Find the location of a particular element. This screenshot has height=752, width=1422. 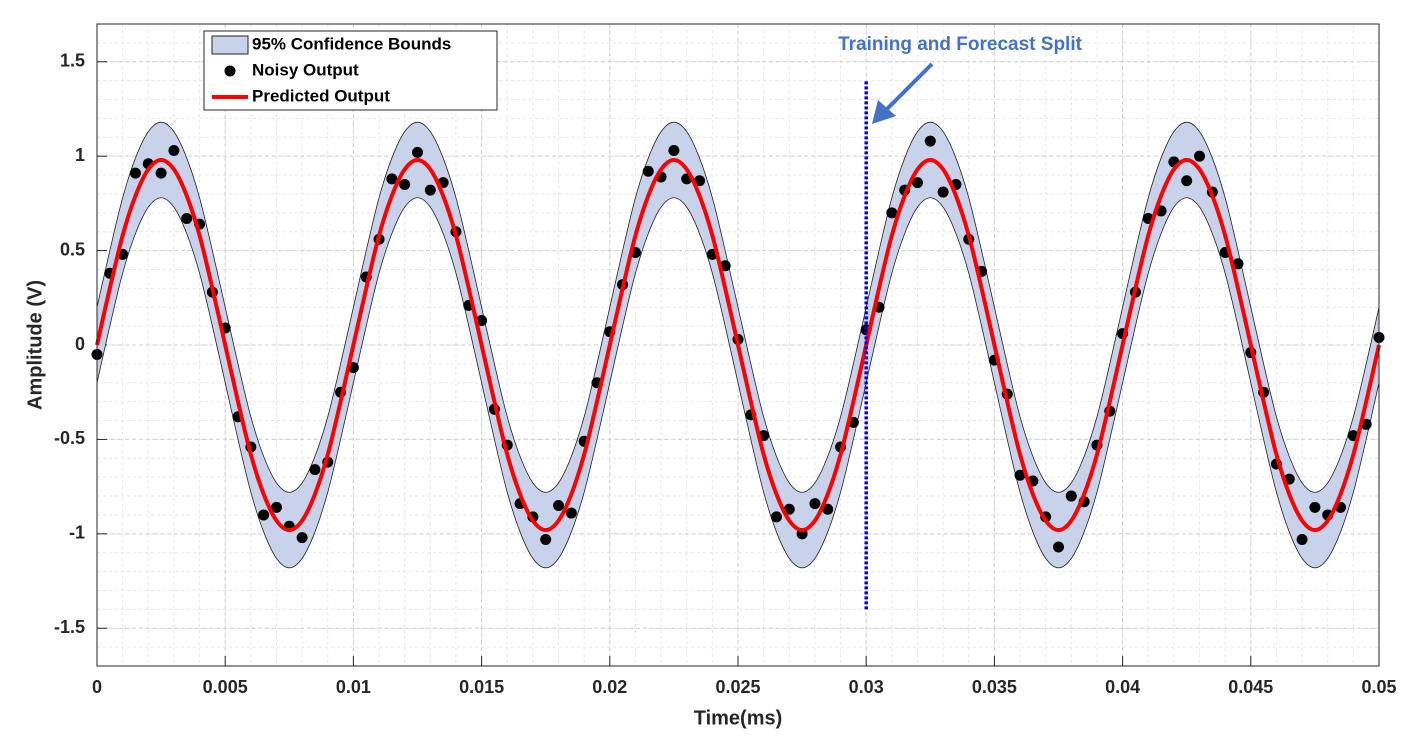

x-tick-label: 0 is located at coordinates (97, 687).